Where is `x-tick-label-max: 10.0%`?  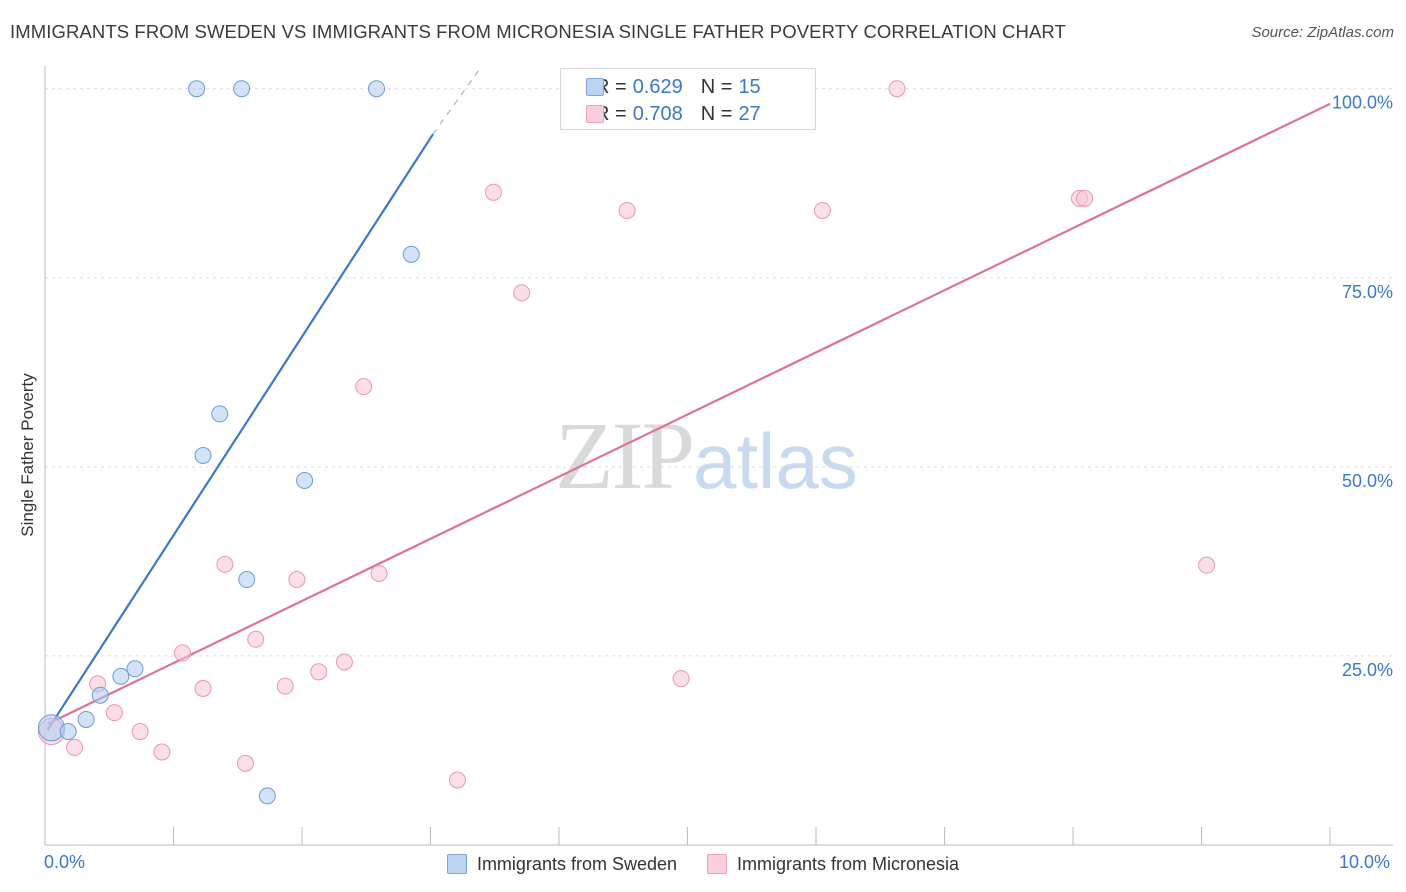 x-tick-label-max: 10.0% is located at coordinates (1365, 862).